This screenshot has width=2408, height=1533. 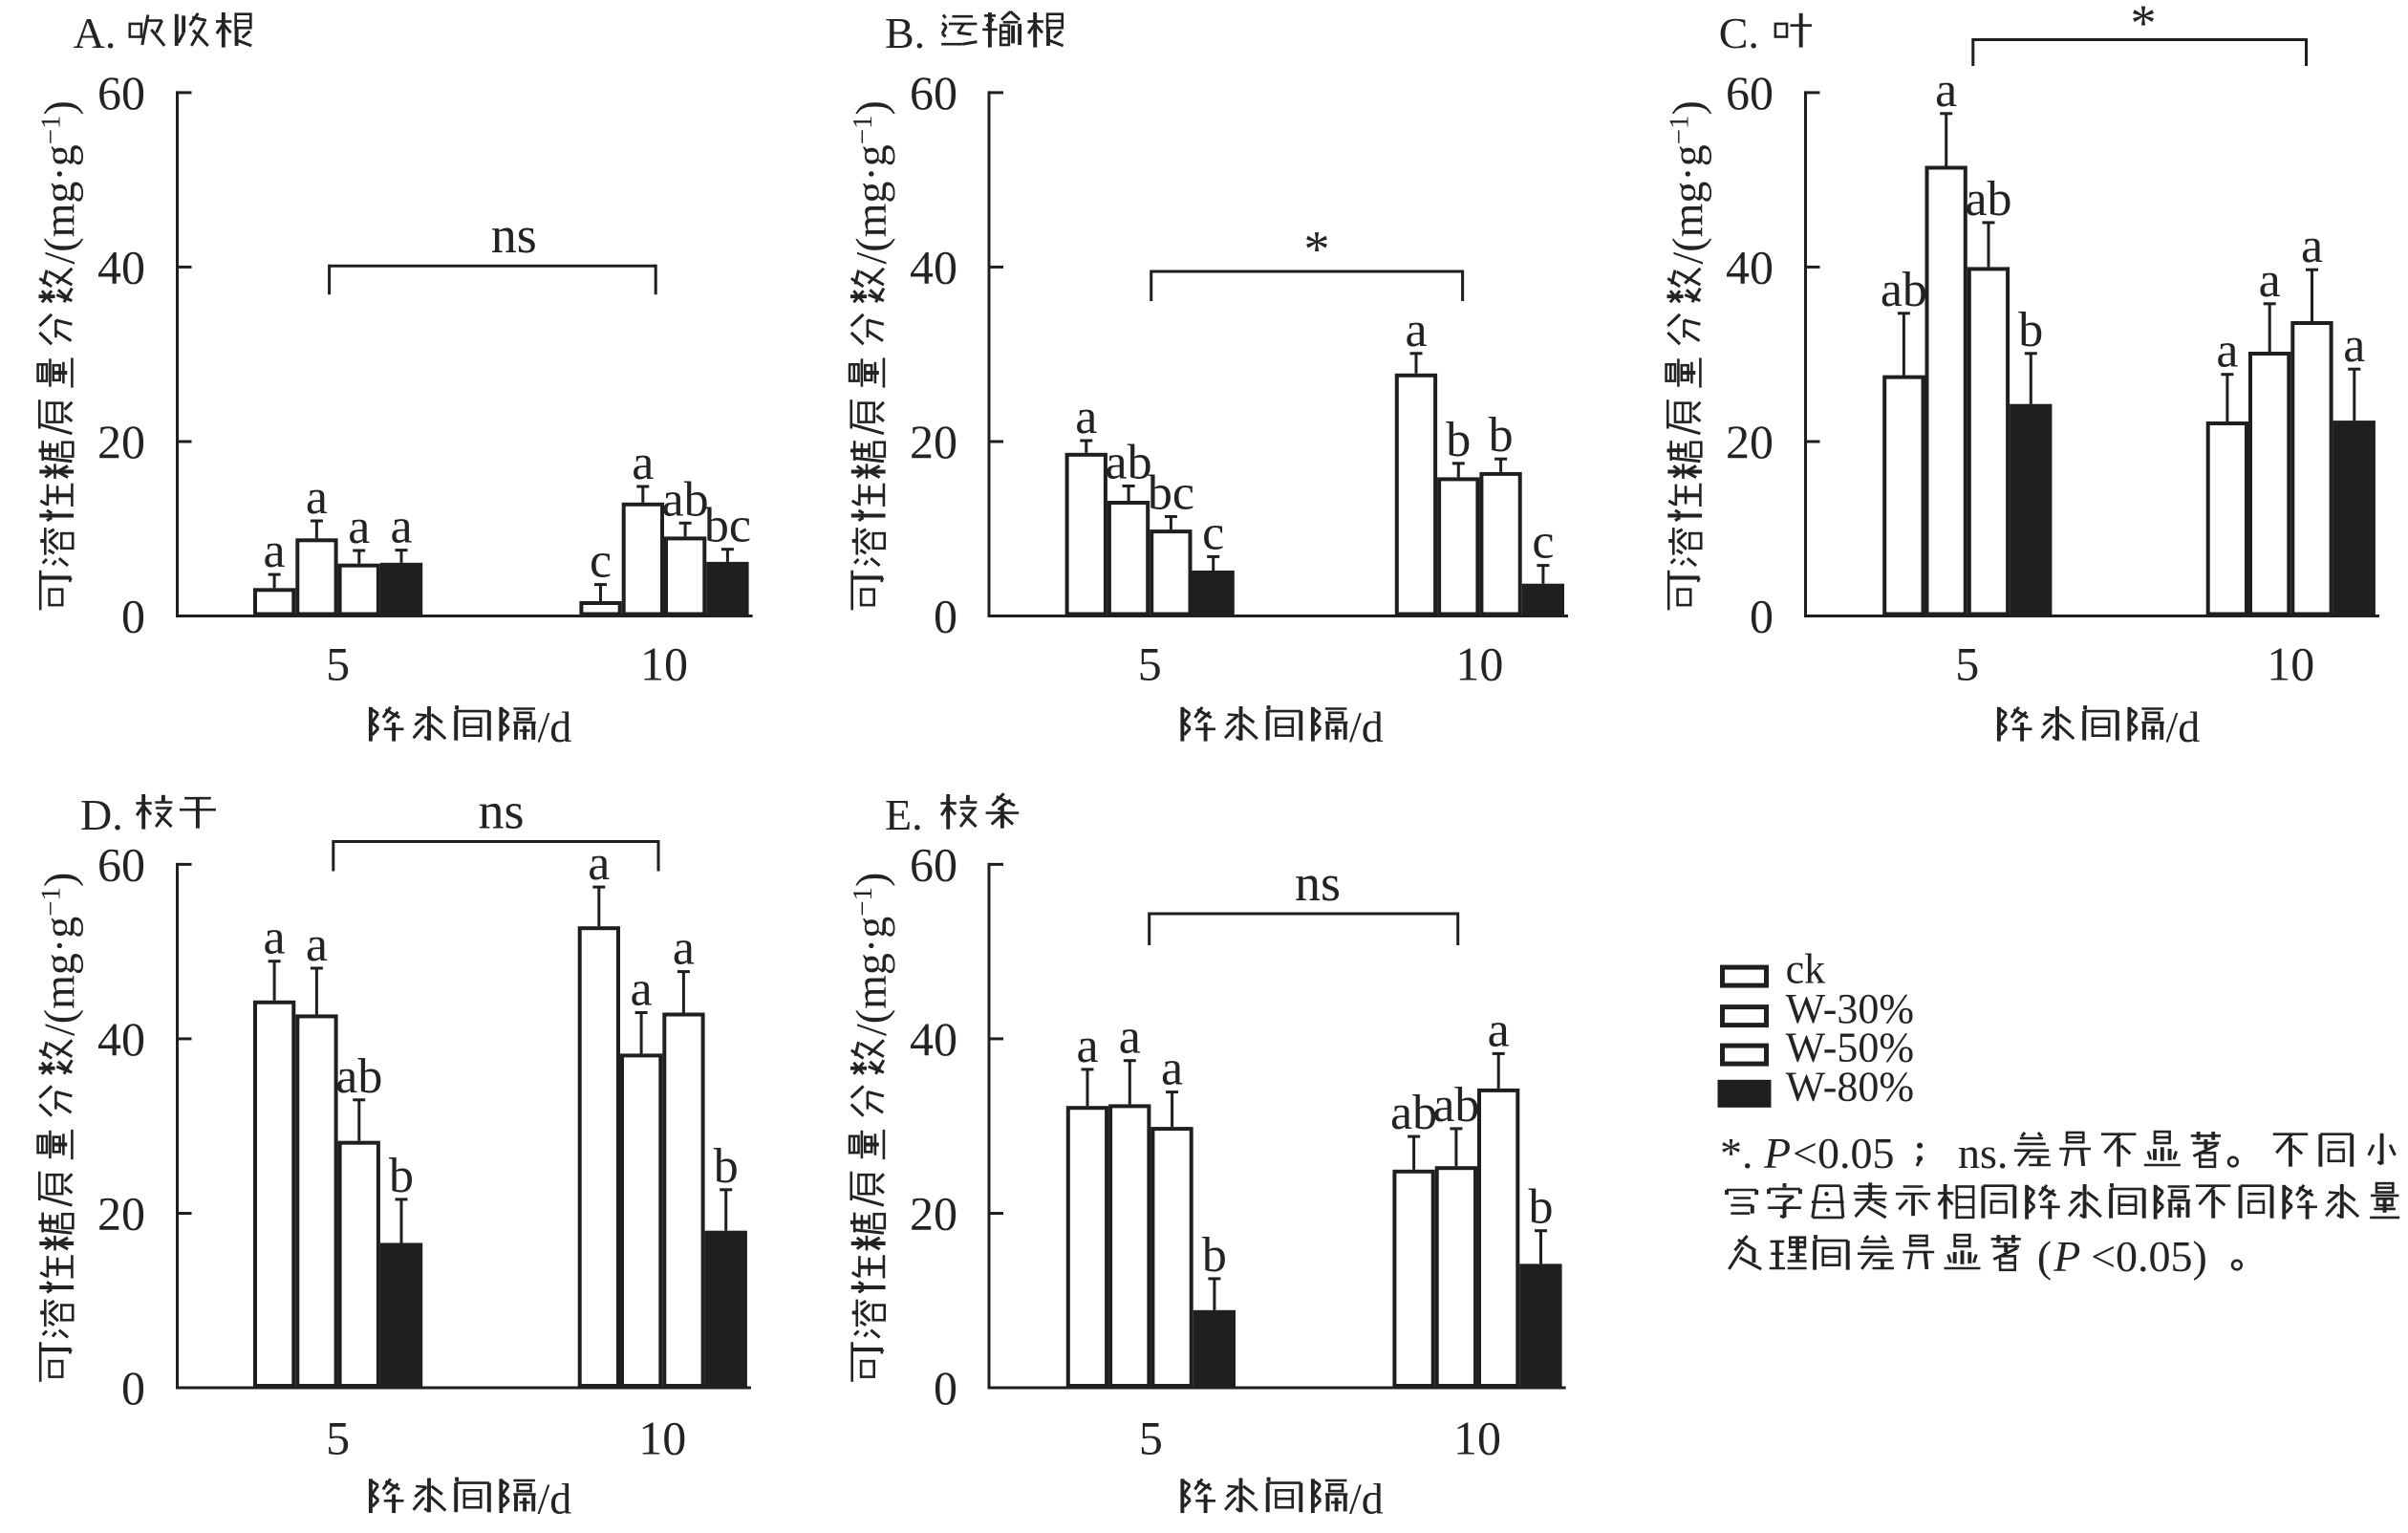 I want to click on svg-text: <0.05, so click(x=1844, y=1153).